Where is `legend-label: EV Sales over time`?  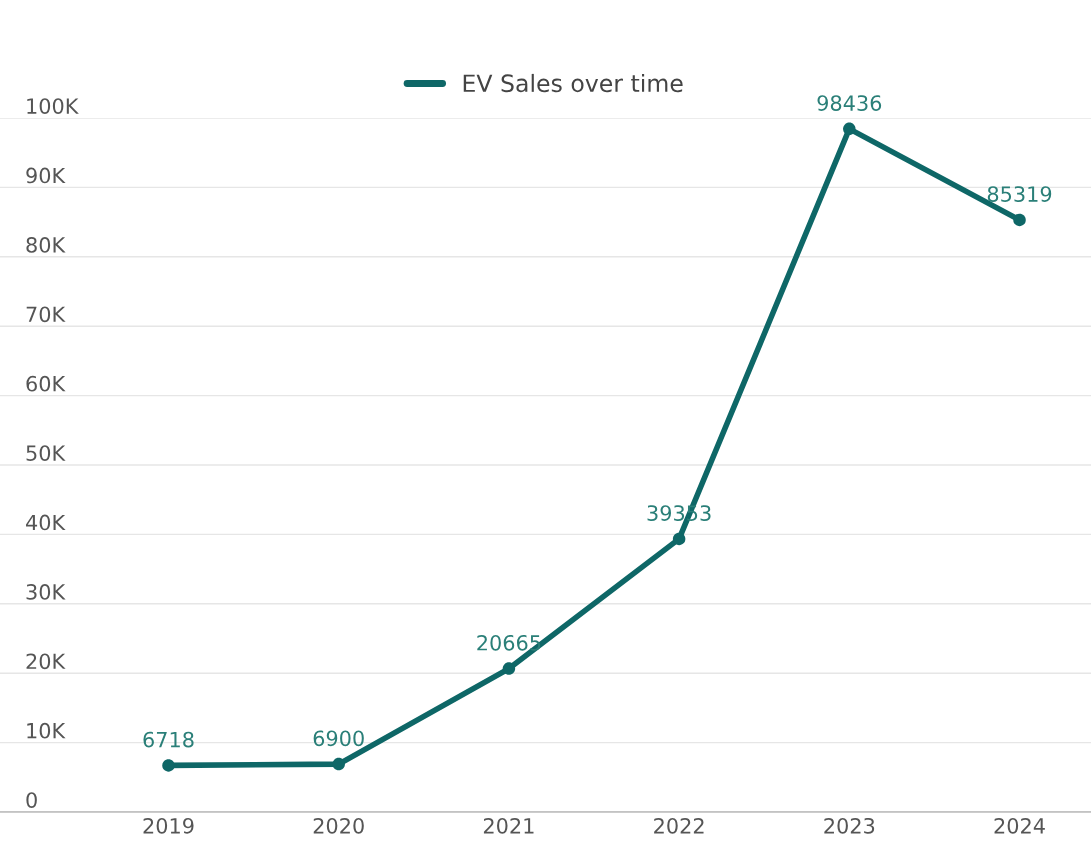
legend-label: EV Sales over time is located at coordinates (573, 83).